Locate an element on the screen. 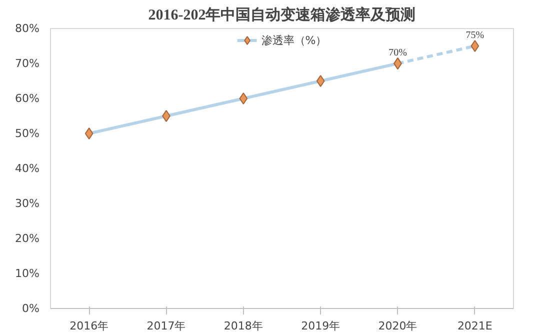 The width and height of the screenshot is (533, 335). y-tick-label: 30% is located at coordinates (27, 203).